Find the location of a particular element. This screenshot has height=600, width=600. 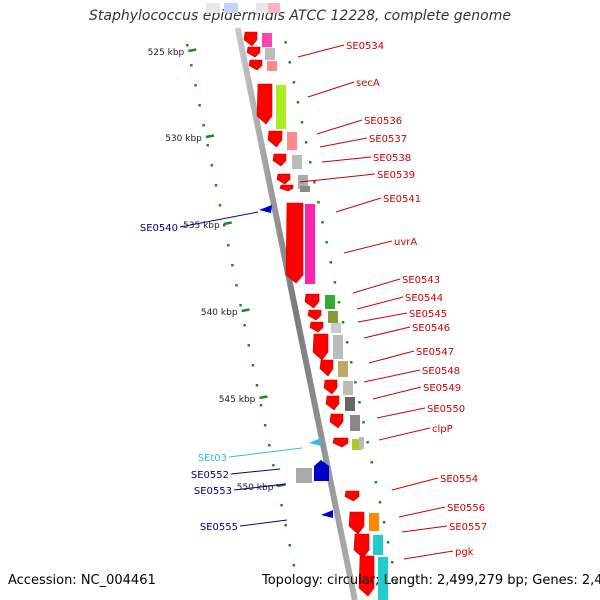

gene-label: SE0550 is located at coordinates (446, 409).